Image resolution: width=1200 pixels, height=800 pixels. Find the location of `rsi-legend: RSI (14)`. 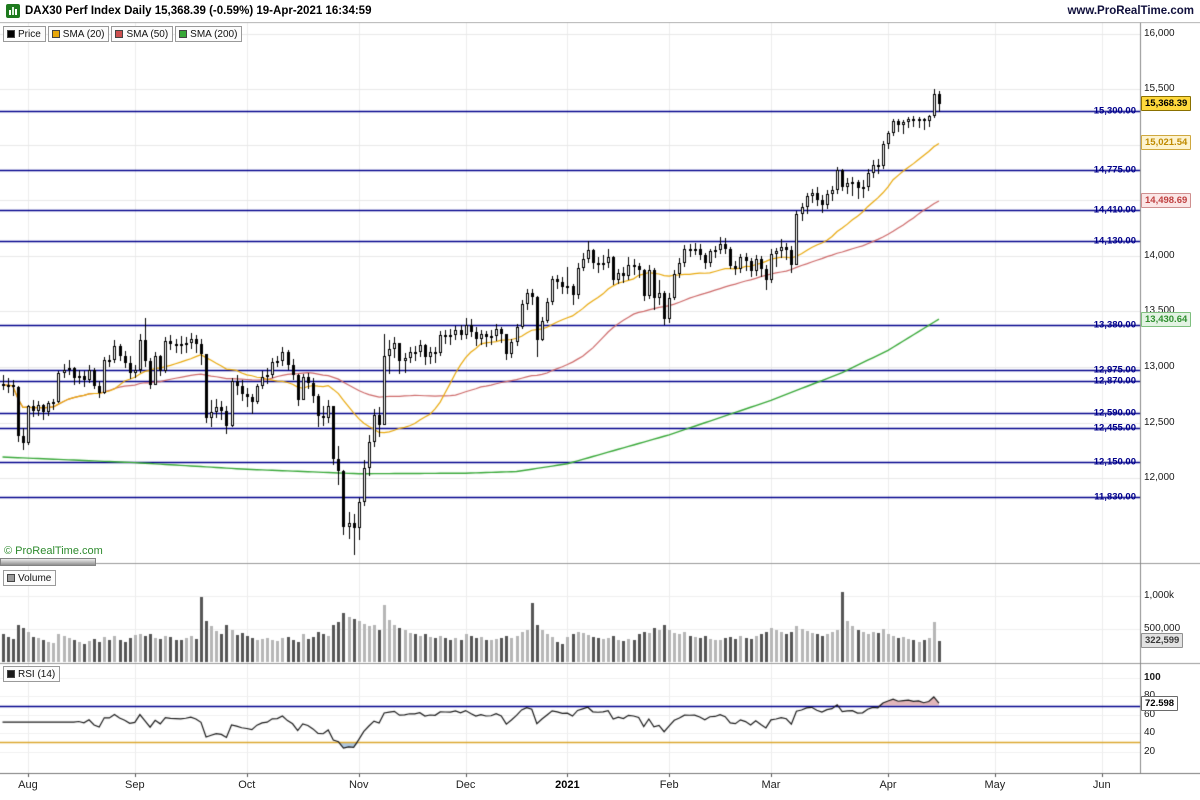

rsi-legend: RSI (14) is located at coordinates (32, 674).